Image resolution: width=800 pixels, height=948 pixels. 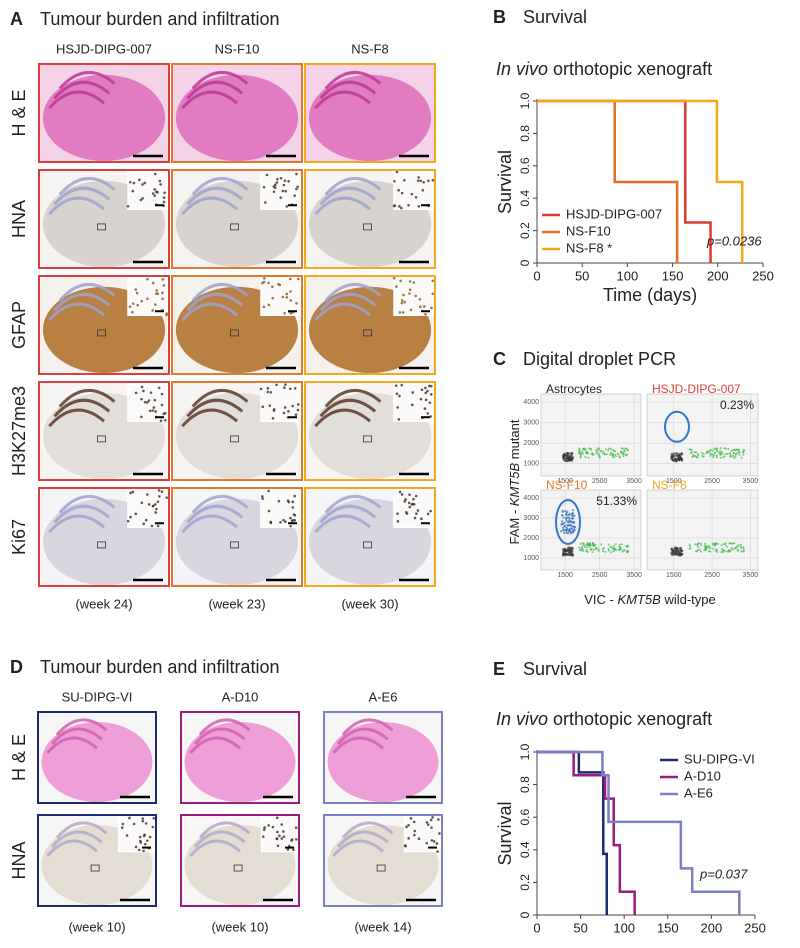 I want to click on y-tick-label: 4000, so click(x=531, y=498).